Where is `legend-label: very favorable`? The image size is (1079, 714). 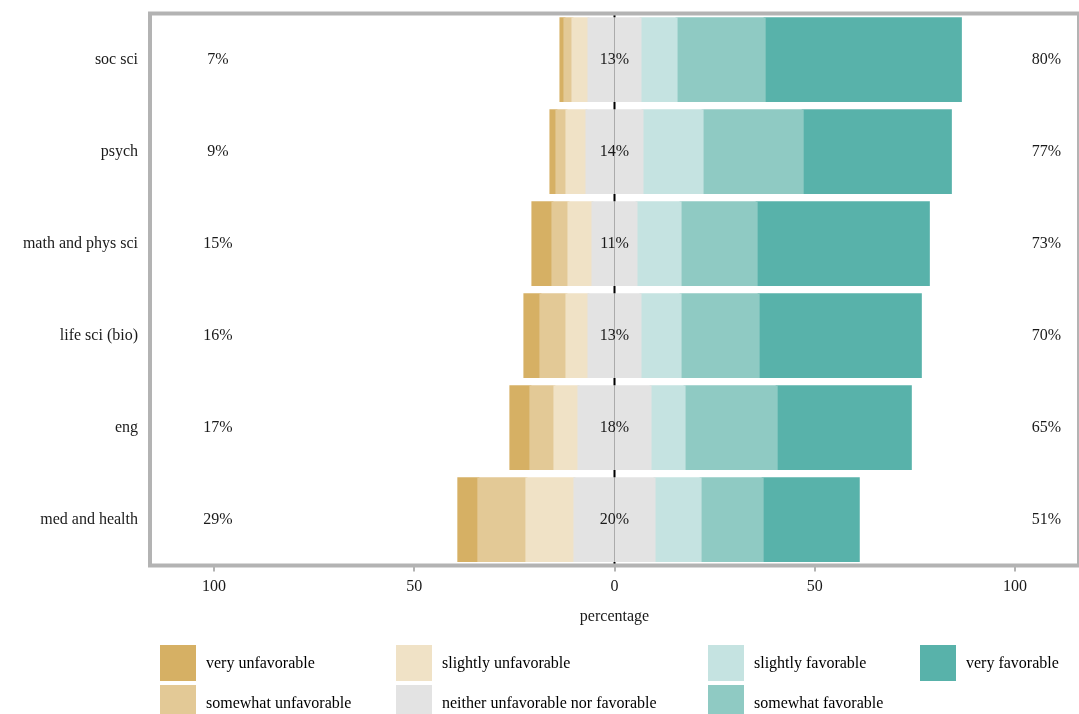
legend-label: very favorable is located at coordinates (1012, 663).